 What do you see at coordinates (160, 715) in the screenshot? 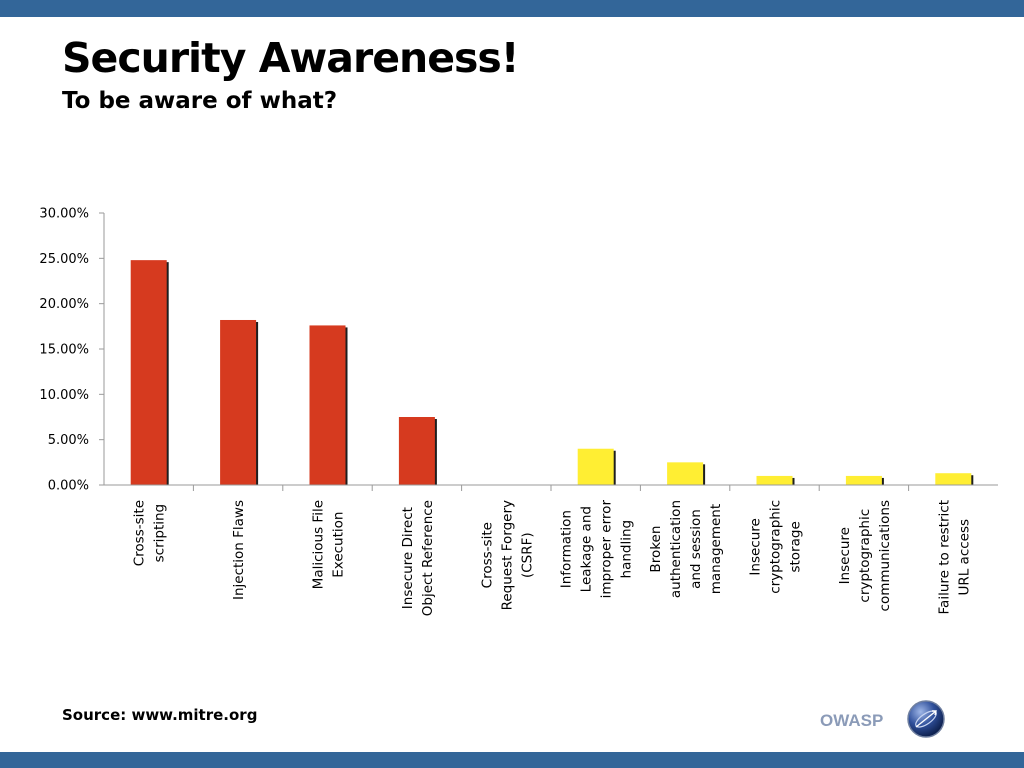
I see `source-caption: Source: www.mitre.org` at bounding box center [160, 715].